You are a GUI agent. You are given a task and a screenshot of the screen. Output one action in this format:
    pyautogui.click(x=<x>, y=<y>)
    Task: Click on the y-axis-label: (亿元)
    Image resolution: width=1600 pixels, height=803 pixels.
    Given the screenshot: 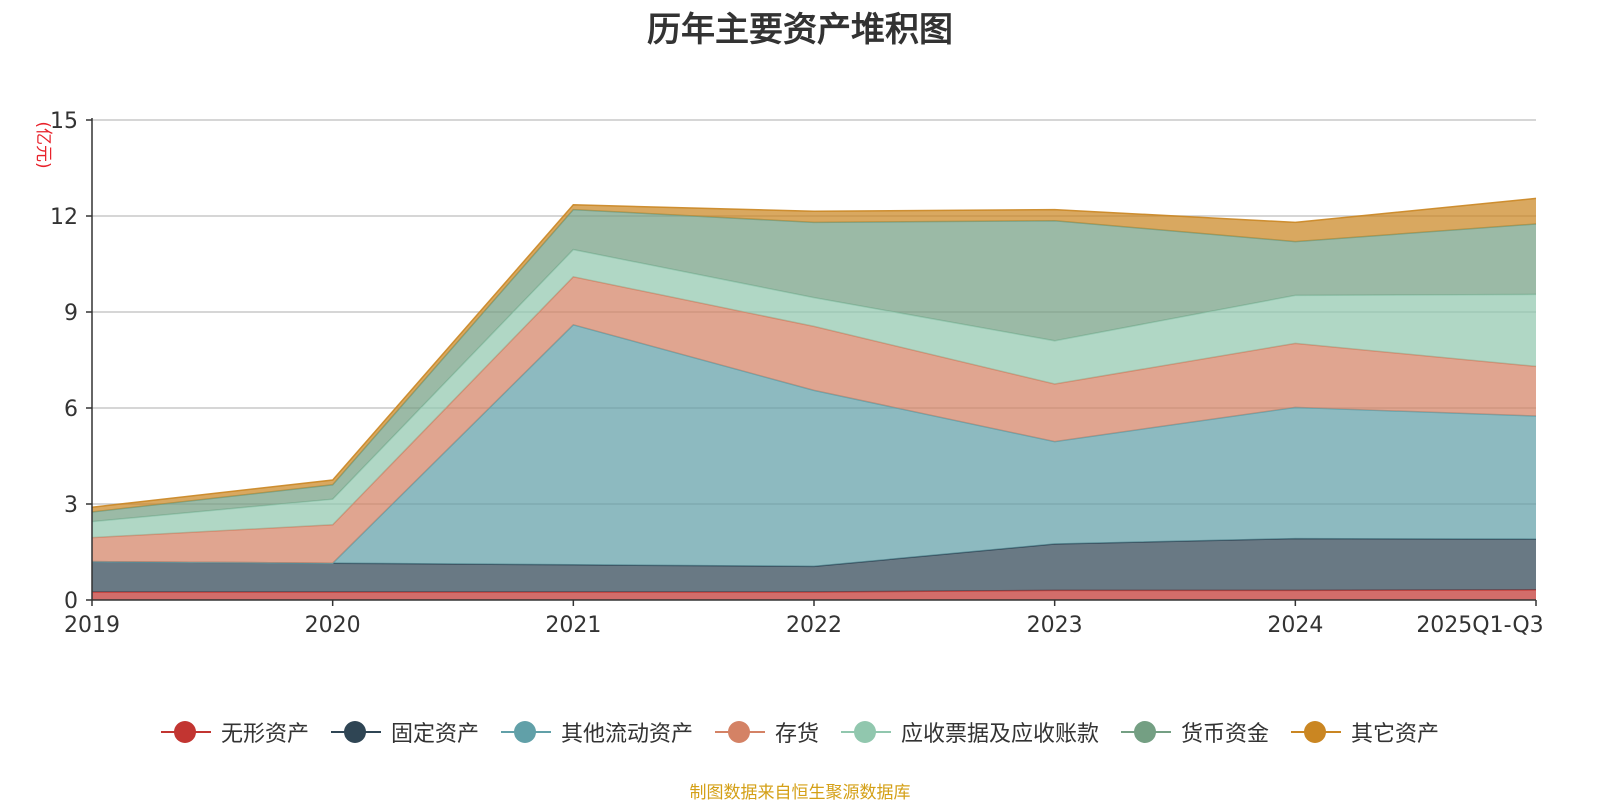 What is the action you would take?
    pyautogui.click(x=43, y=144)
    